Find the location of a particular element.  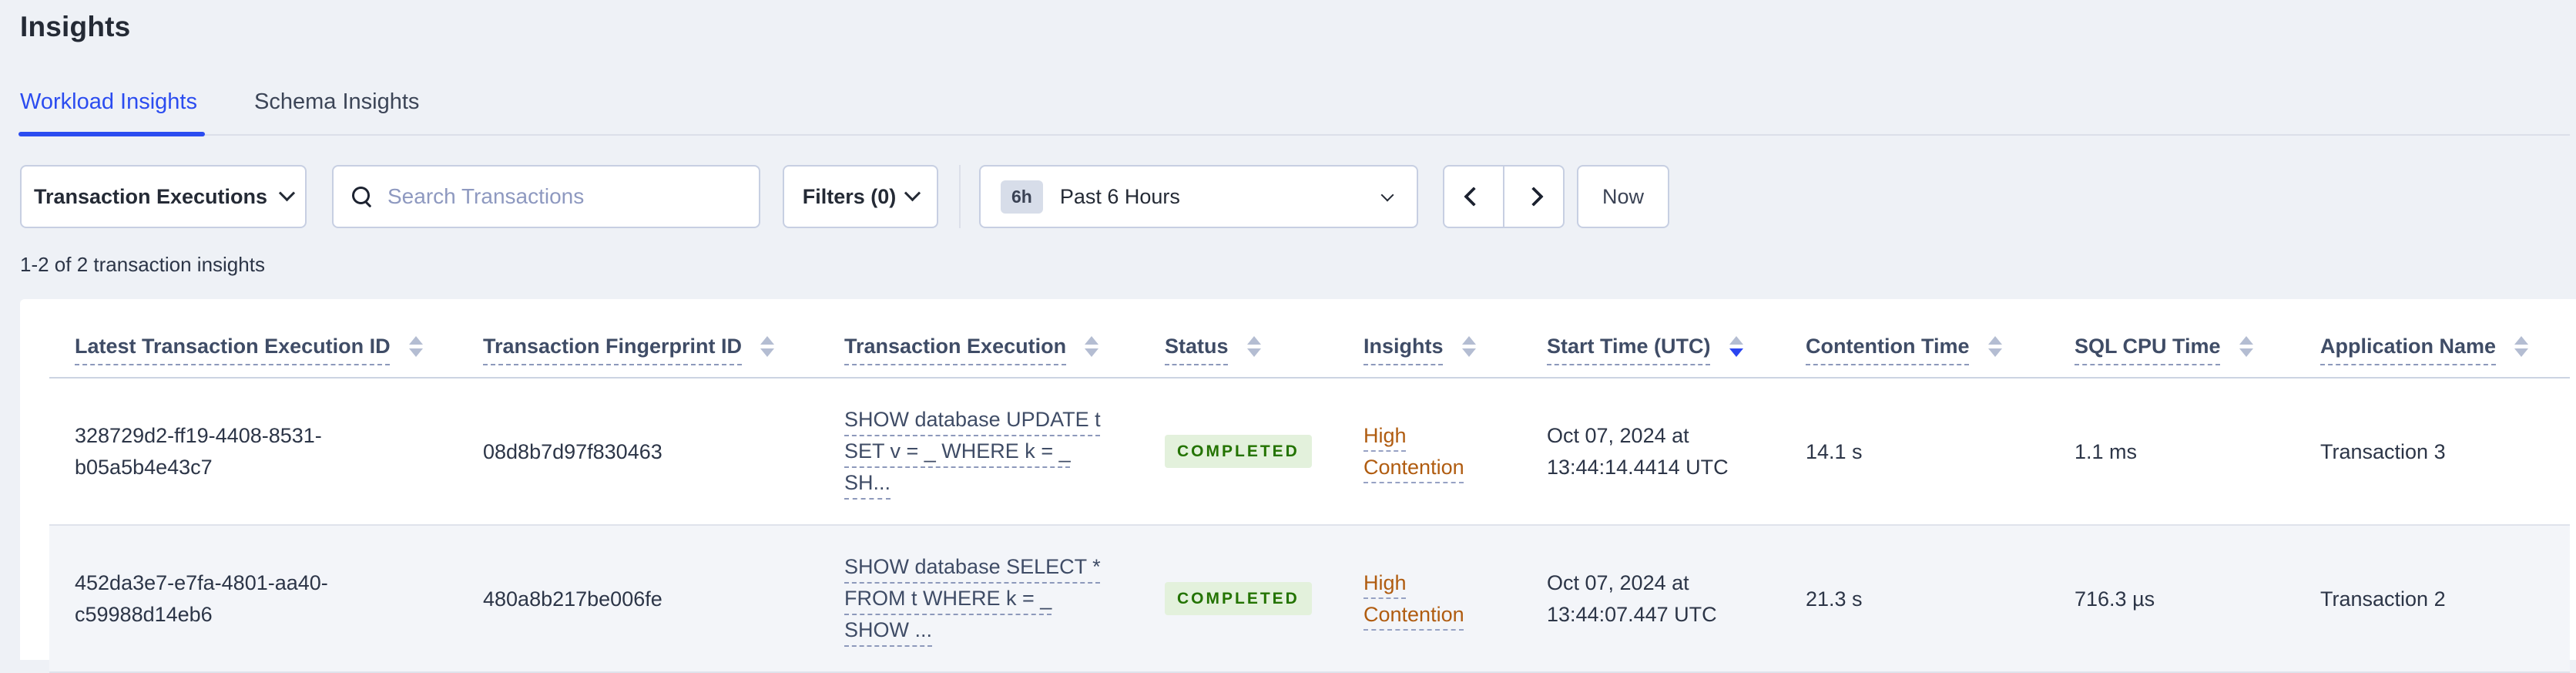

filters-button-label: Filters (0) is located at coordinates (849, 196).